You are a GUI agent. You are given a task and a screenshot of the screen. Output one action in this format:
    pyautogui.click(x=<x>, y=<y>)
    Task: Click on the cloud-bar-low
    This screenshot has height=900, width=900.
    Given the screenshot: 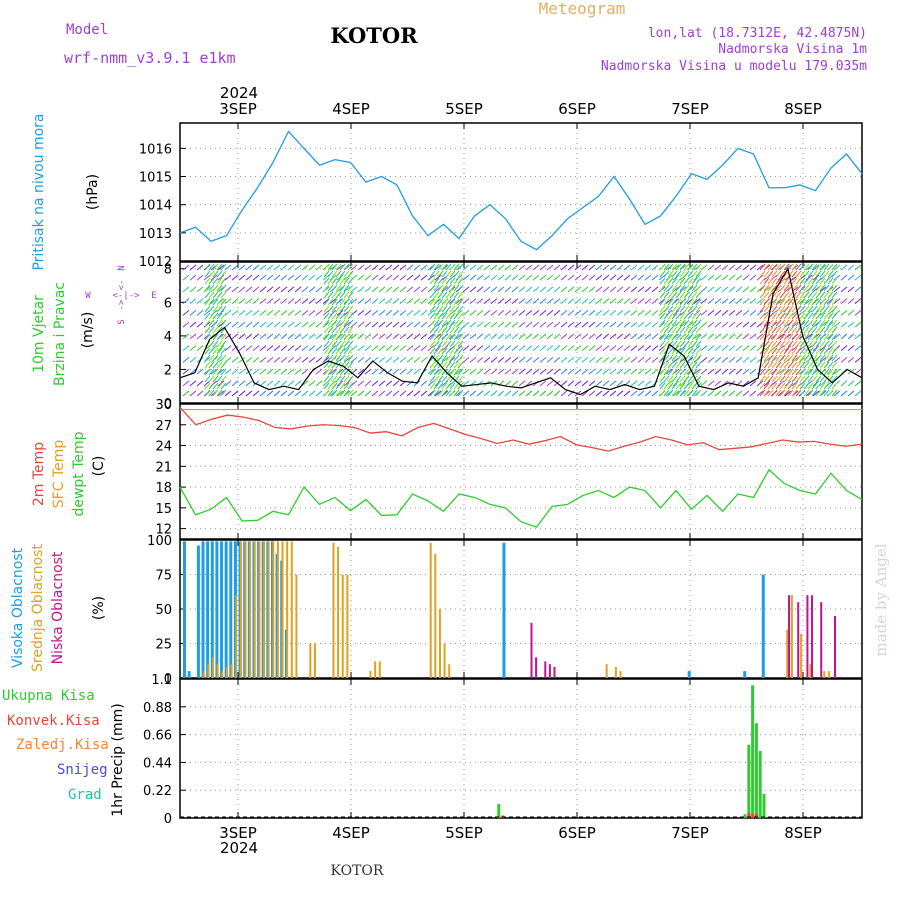 What is the action you would take?
    pyautogui.click(x=812, y=636)
    